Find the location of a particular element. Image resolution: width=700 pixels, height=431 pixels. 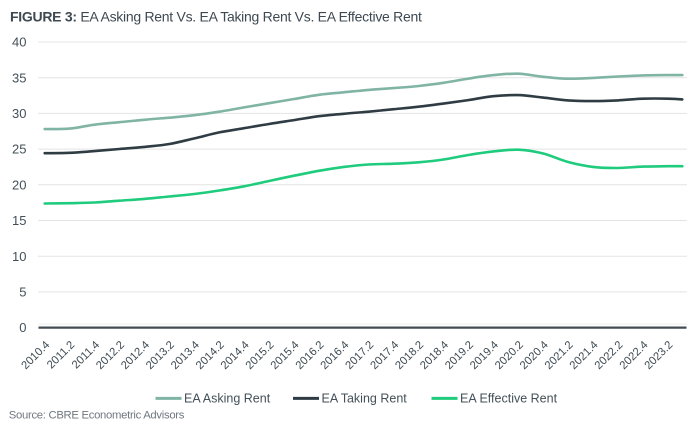

svg-text: 25 is located at coordinates (19, 149).